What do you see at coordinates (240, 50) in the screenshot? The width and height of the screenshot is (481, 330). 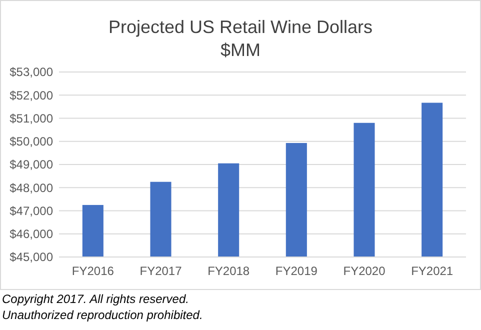 I see `chart-subtitle: $MM` at bounding box center [240, 50].